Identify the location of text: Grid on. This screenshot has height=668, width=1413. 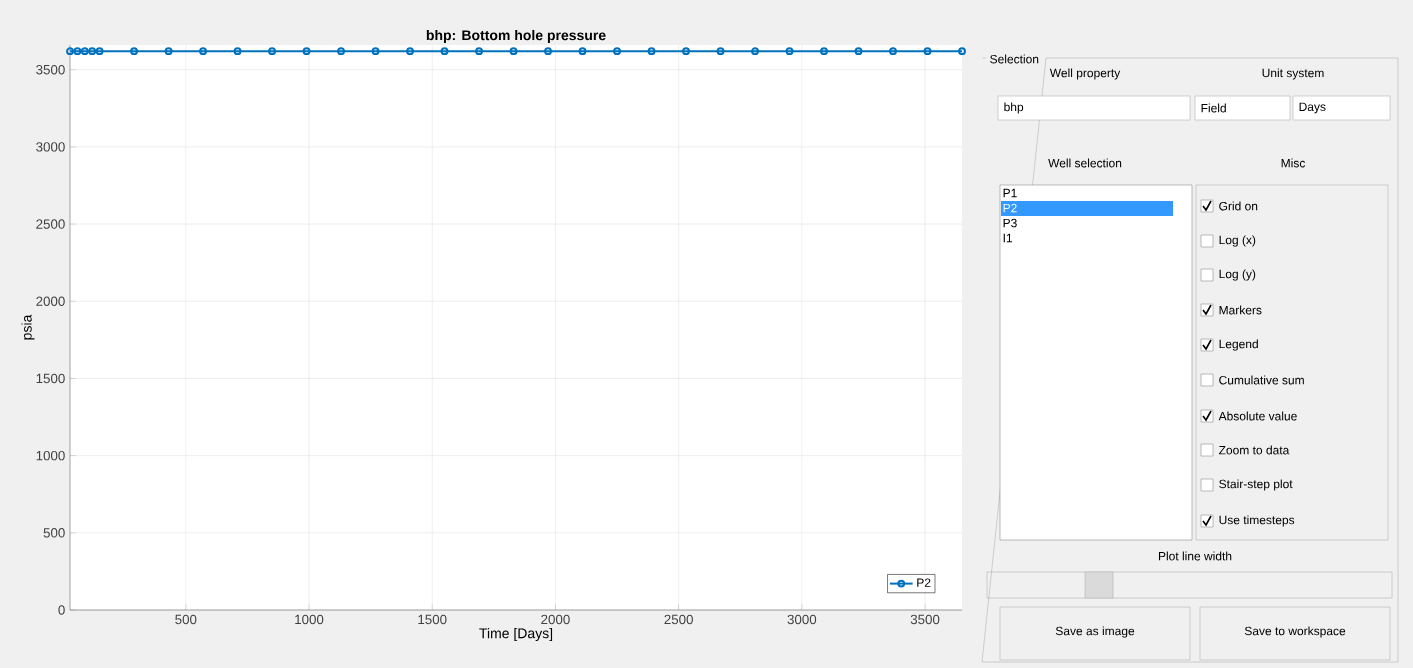
(1238, 206).